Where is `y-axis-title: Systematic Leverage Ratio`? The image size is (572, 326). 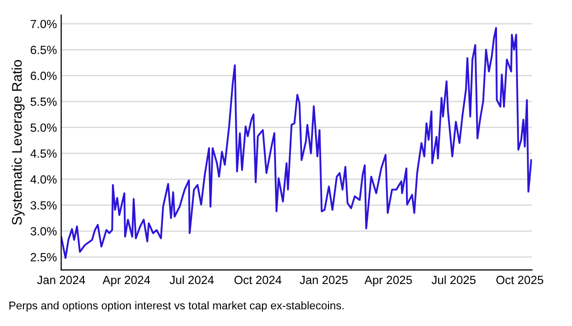 y-axis-title: Systematic Leverage Ratio is located at coordinates (18, 142).